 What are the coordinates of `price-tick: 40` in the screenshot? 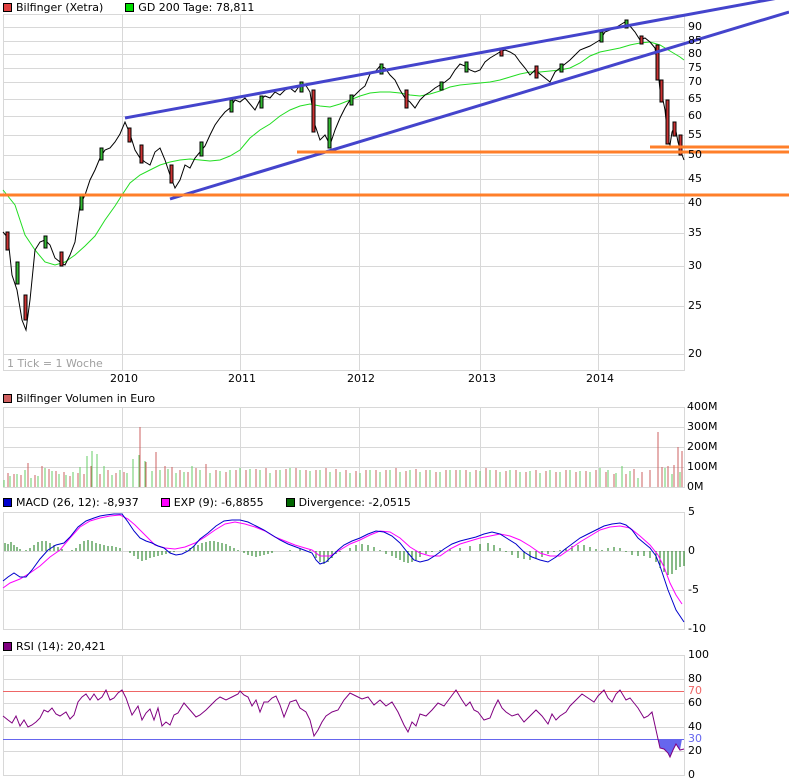 It's located at (695, 202).